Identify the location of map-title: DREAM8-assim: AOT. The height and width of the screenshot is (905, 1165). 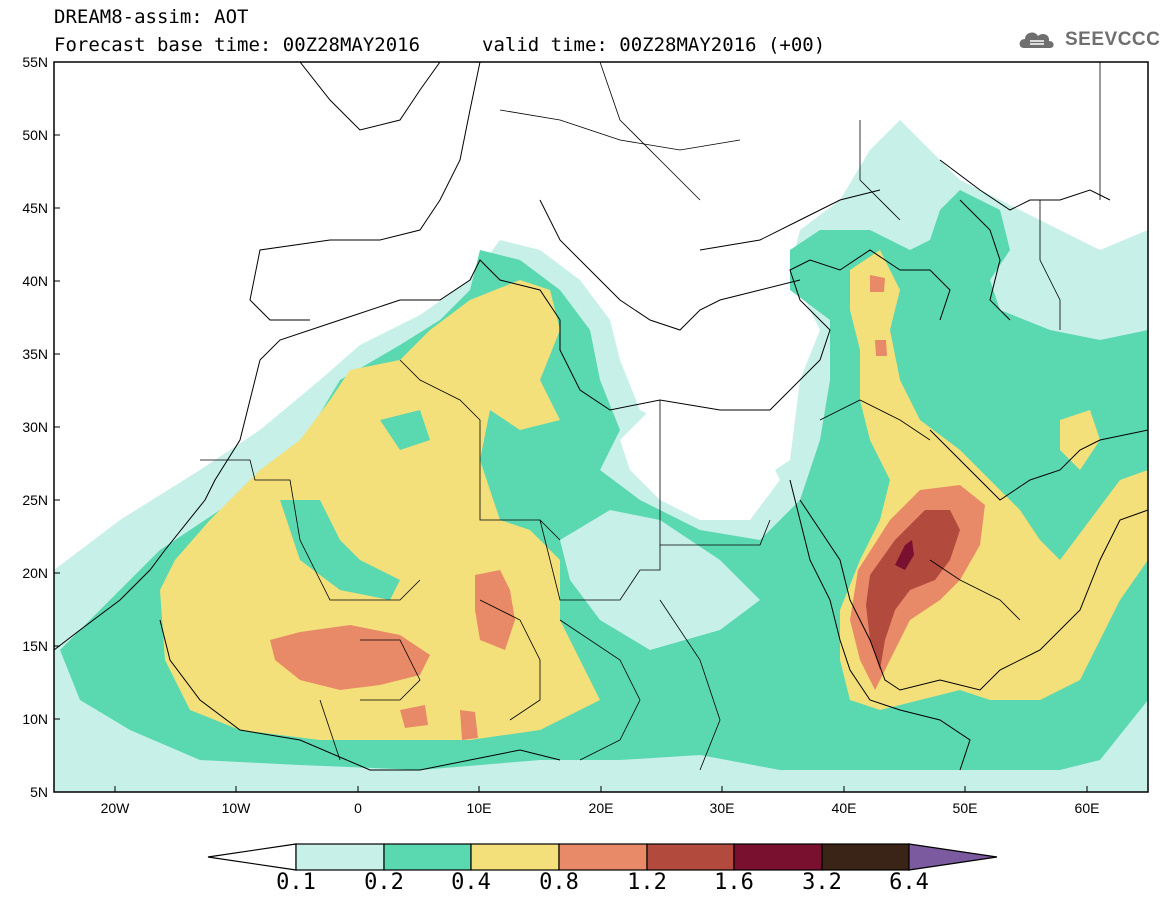
(151, 17).